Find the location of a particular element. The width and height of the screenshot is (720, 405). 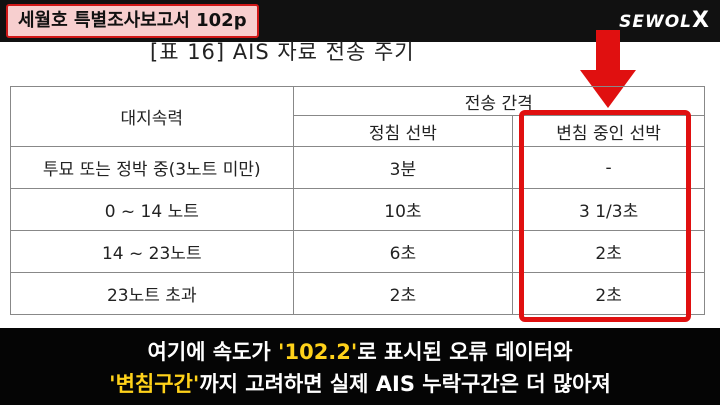

table-row: 23노트 초과 2초 2초 is located at coordinates (357, 293).